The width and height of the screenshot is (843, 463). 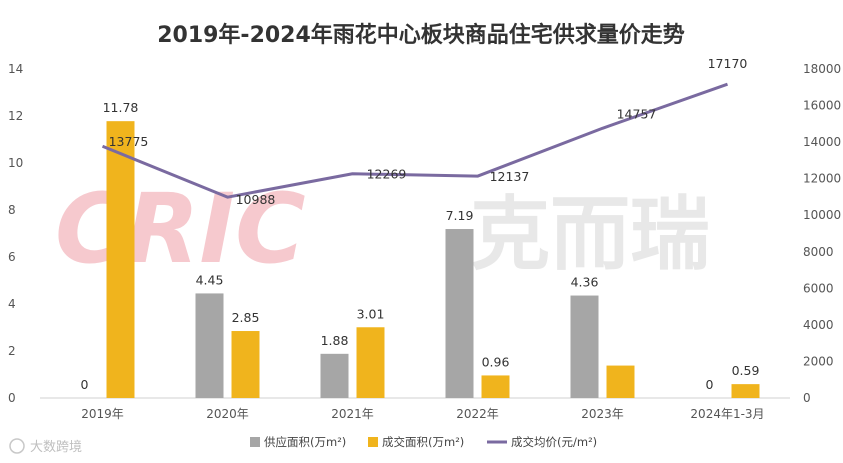 I want to click on y-left-tick-label: 14, so click(x=15, y=69).